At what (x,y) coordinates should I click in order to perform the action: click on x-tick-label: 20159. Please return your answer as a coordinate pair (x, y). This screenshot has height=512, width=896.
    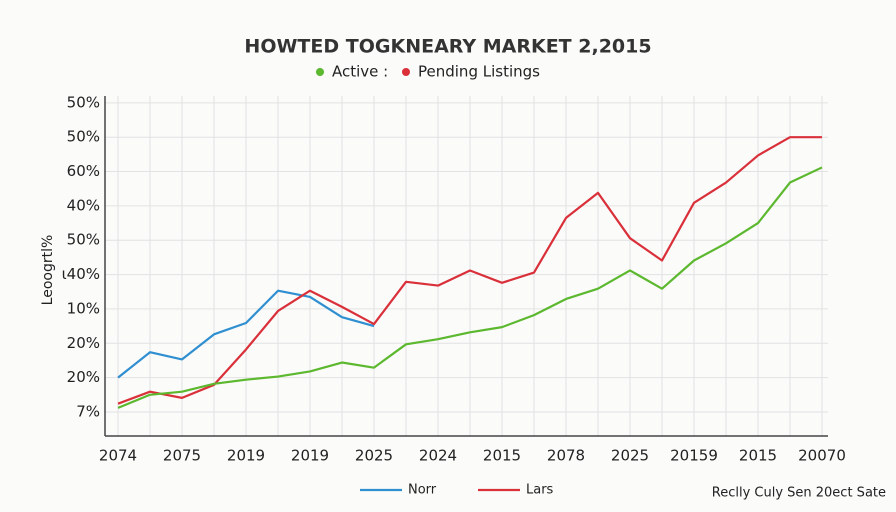
    Looking at the image, I should click on (694, 456).